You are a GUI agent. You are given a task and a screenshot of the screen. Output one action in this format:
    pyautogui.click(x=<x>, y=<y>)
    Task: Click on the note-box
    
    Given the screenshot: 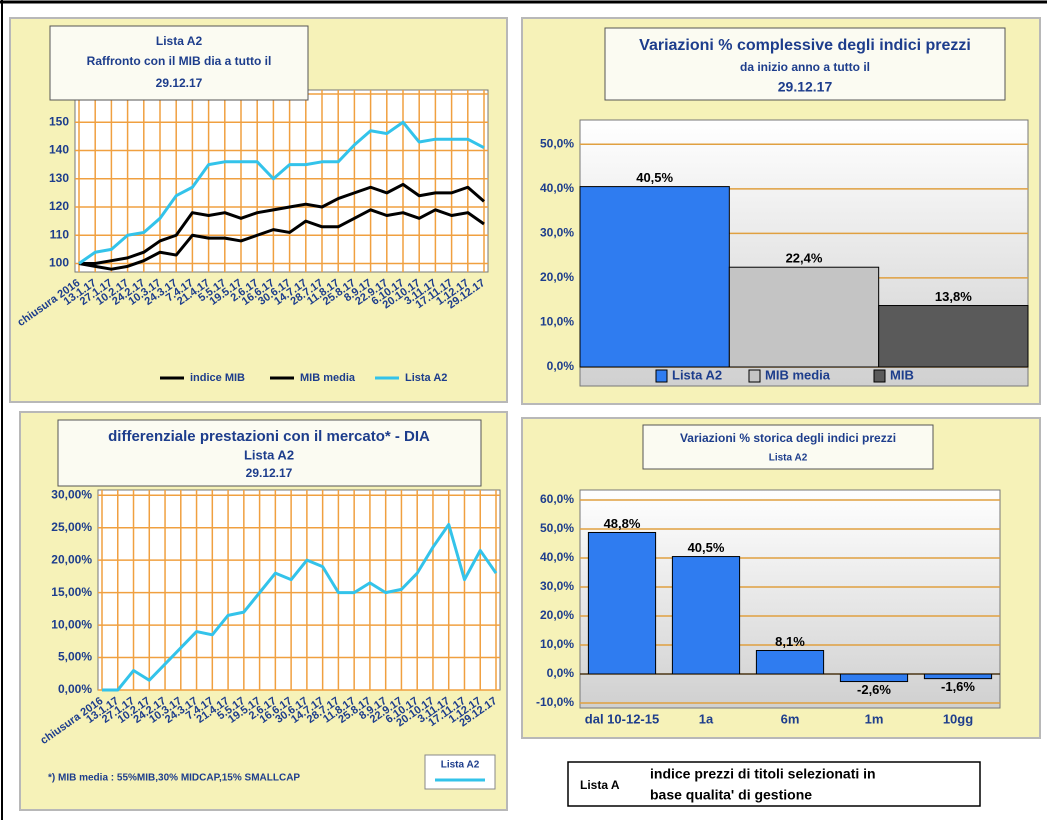 What is the action you would take?
    pyautogui.click(x=774, y=784)
    